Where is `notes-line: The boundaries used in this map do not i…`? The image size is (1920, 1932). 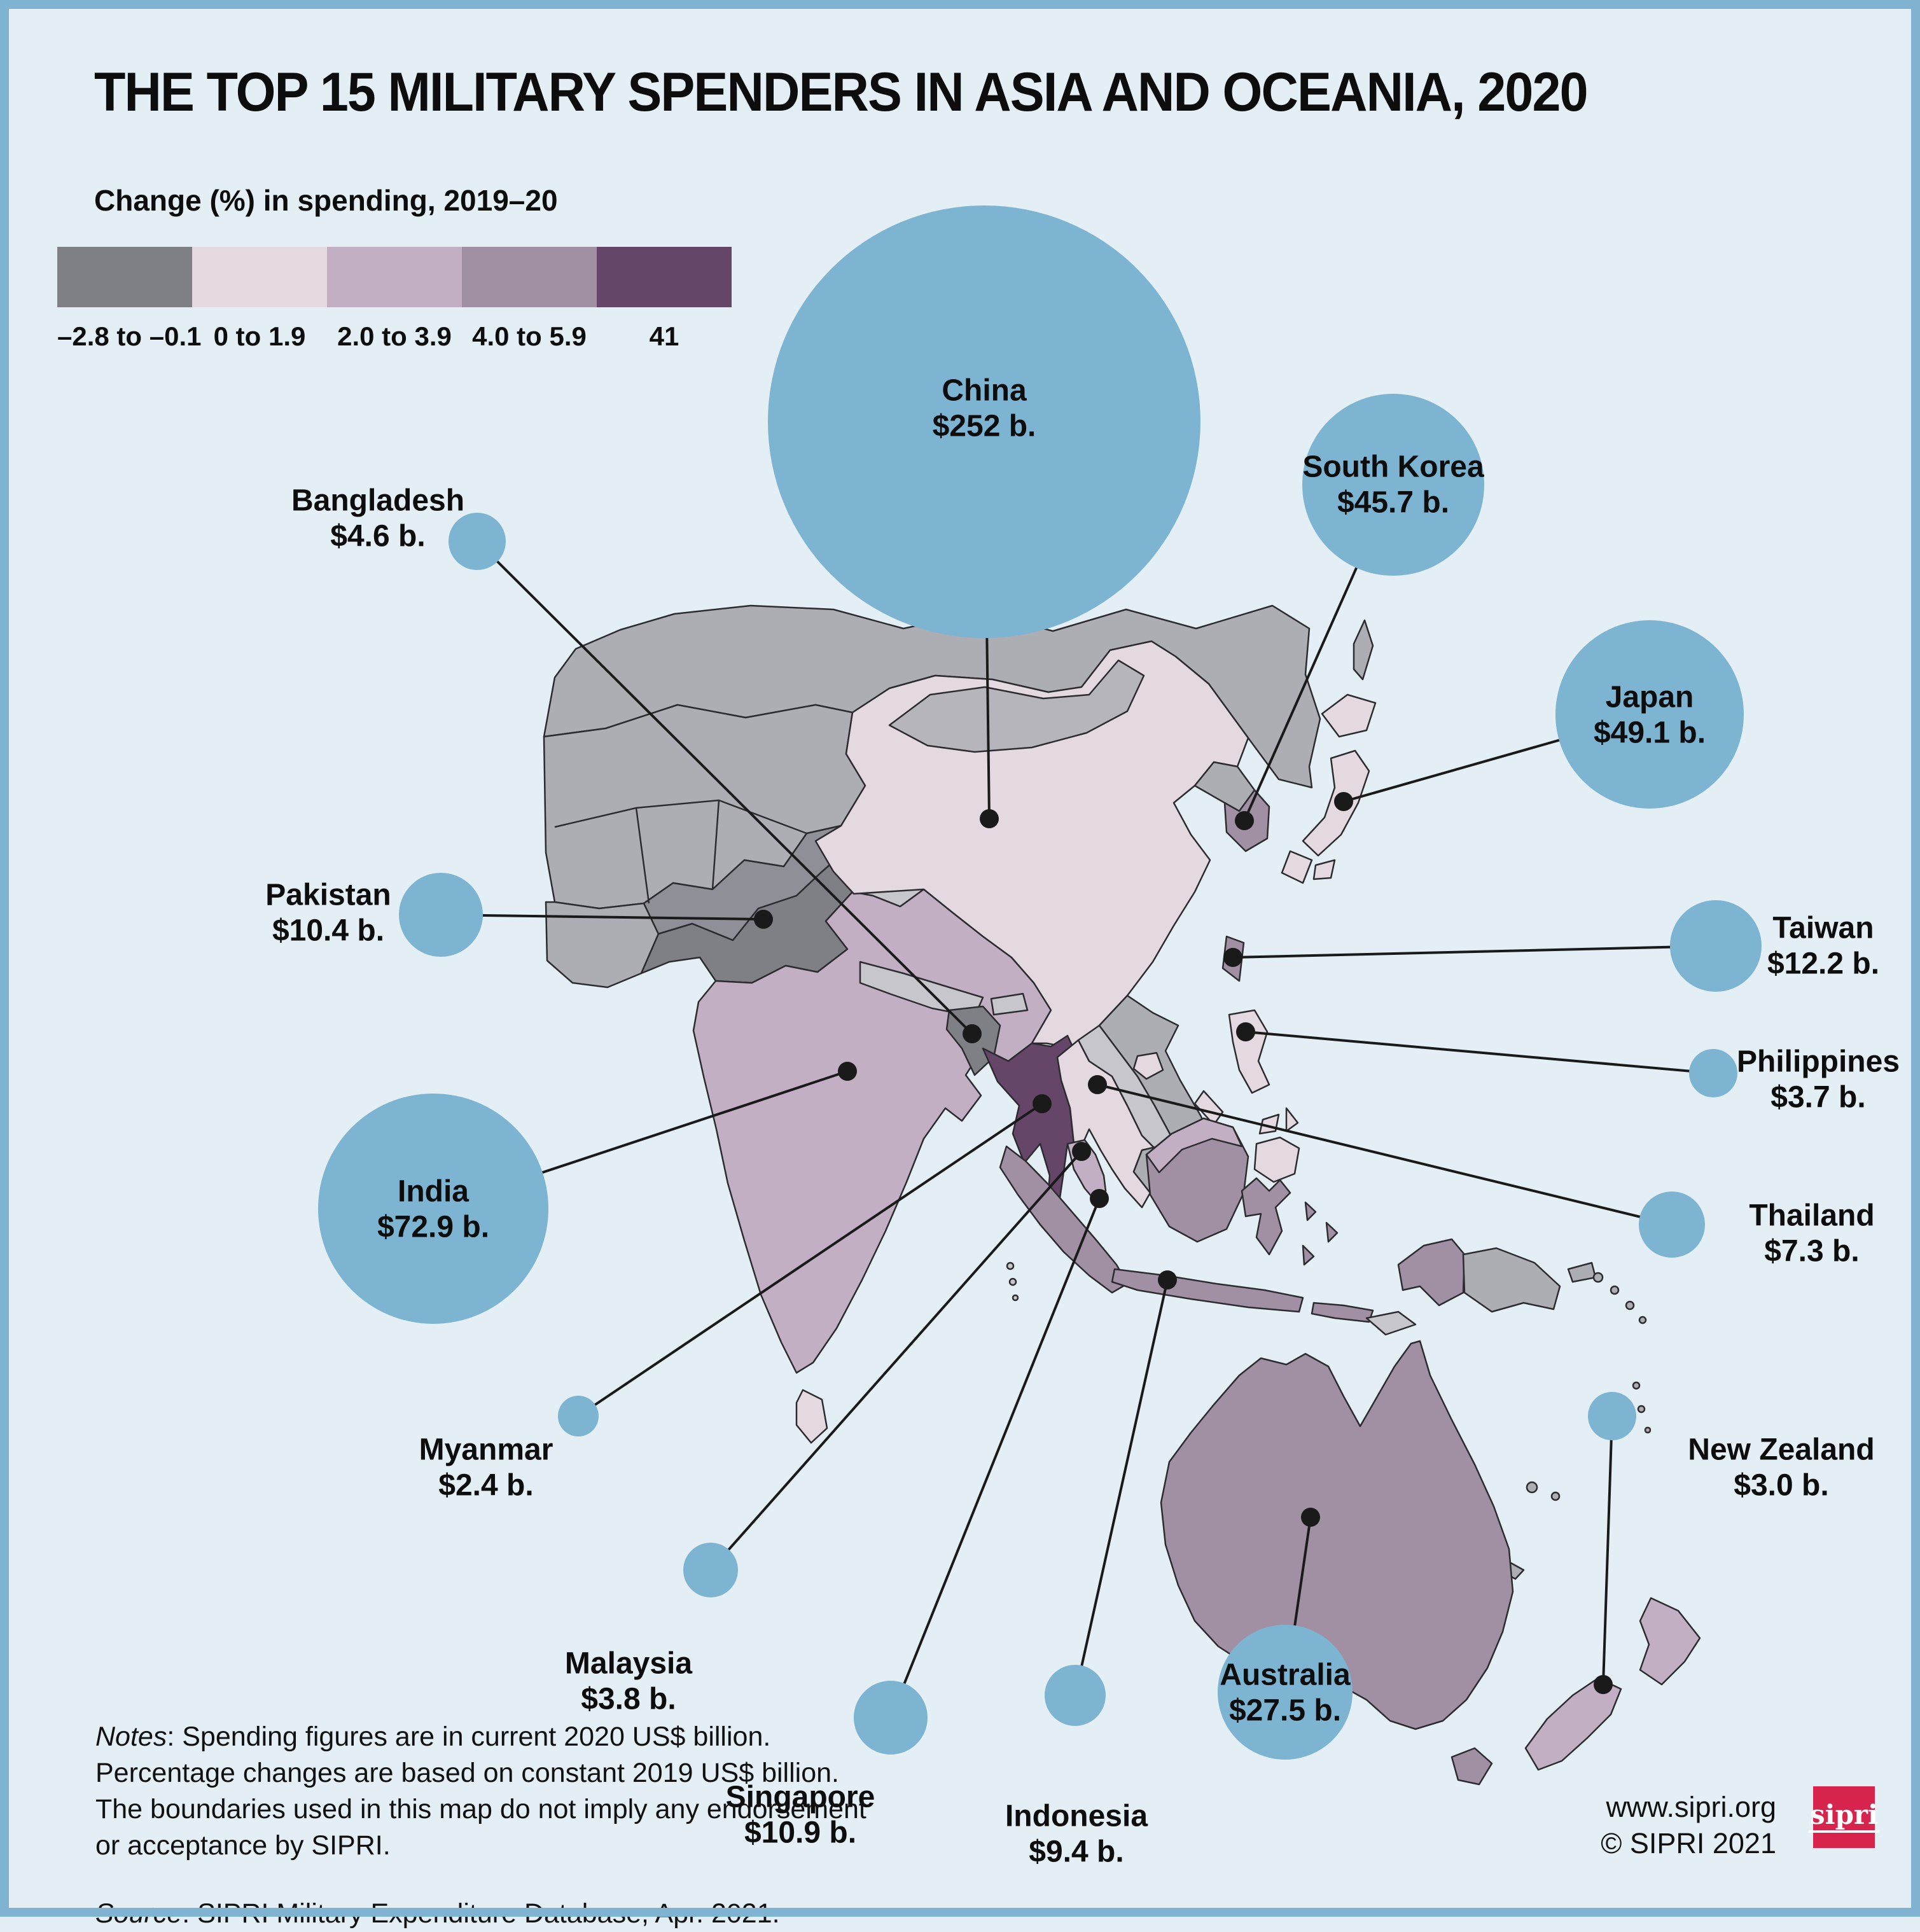 notes-line: The boundaries used in this map do not i… is located at coordinates (480, 1809).